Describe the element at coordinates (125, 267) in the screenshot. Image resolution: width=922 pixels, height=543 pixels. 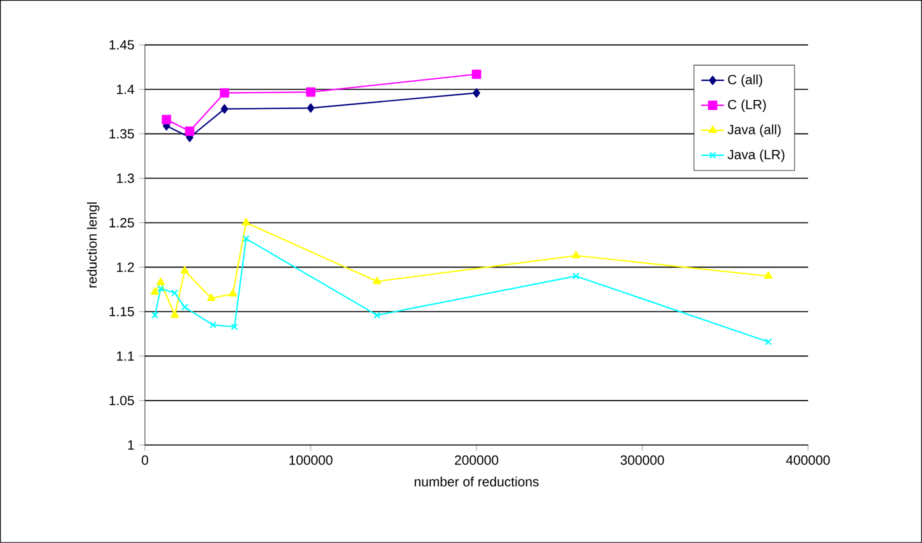
I see `y-tick-label: 1.2` at that location.